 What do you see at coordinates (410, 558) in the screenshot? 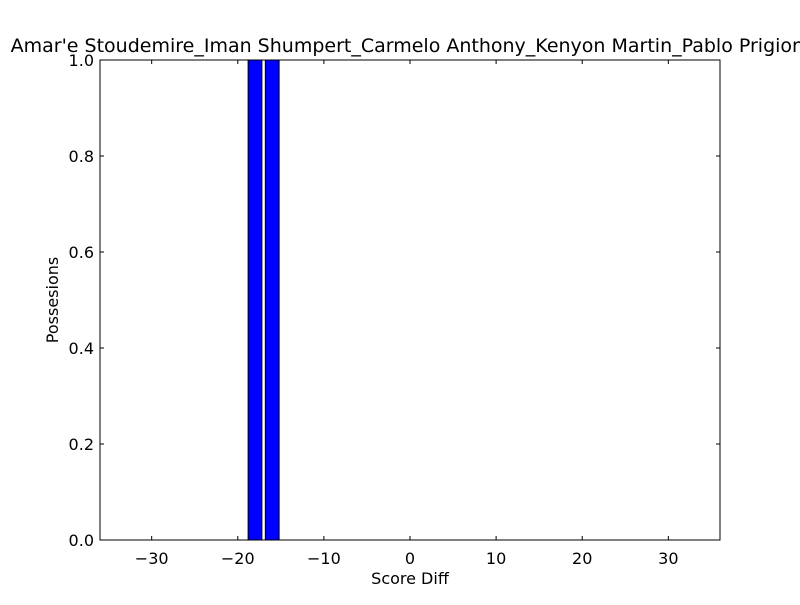
I see `x-tick-label: 0` at bounding box center [410, 558].